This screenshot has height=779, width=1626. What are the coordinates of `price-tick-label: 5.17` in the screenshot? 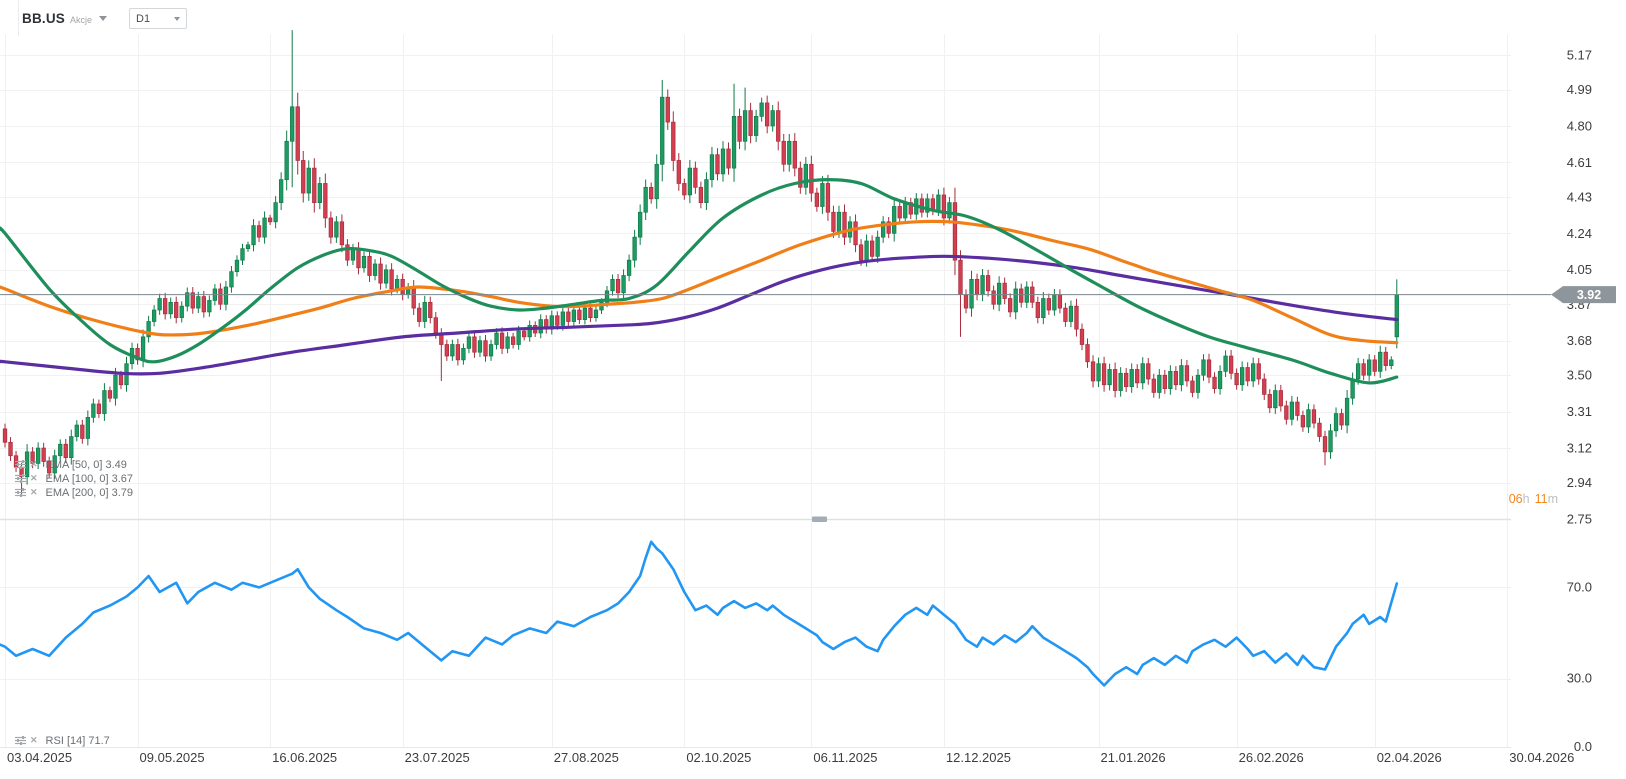 It's located at (1579, 55).